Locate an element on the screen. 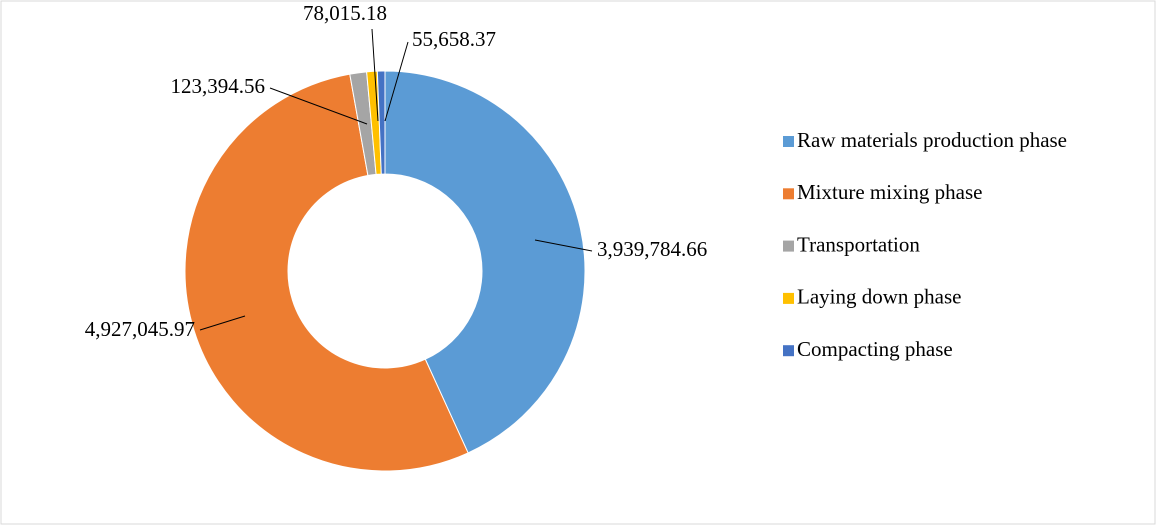  data-label: 4,927,045.97 is located at coordinates (140, 329).